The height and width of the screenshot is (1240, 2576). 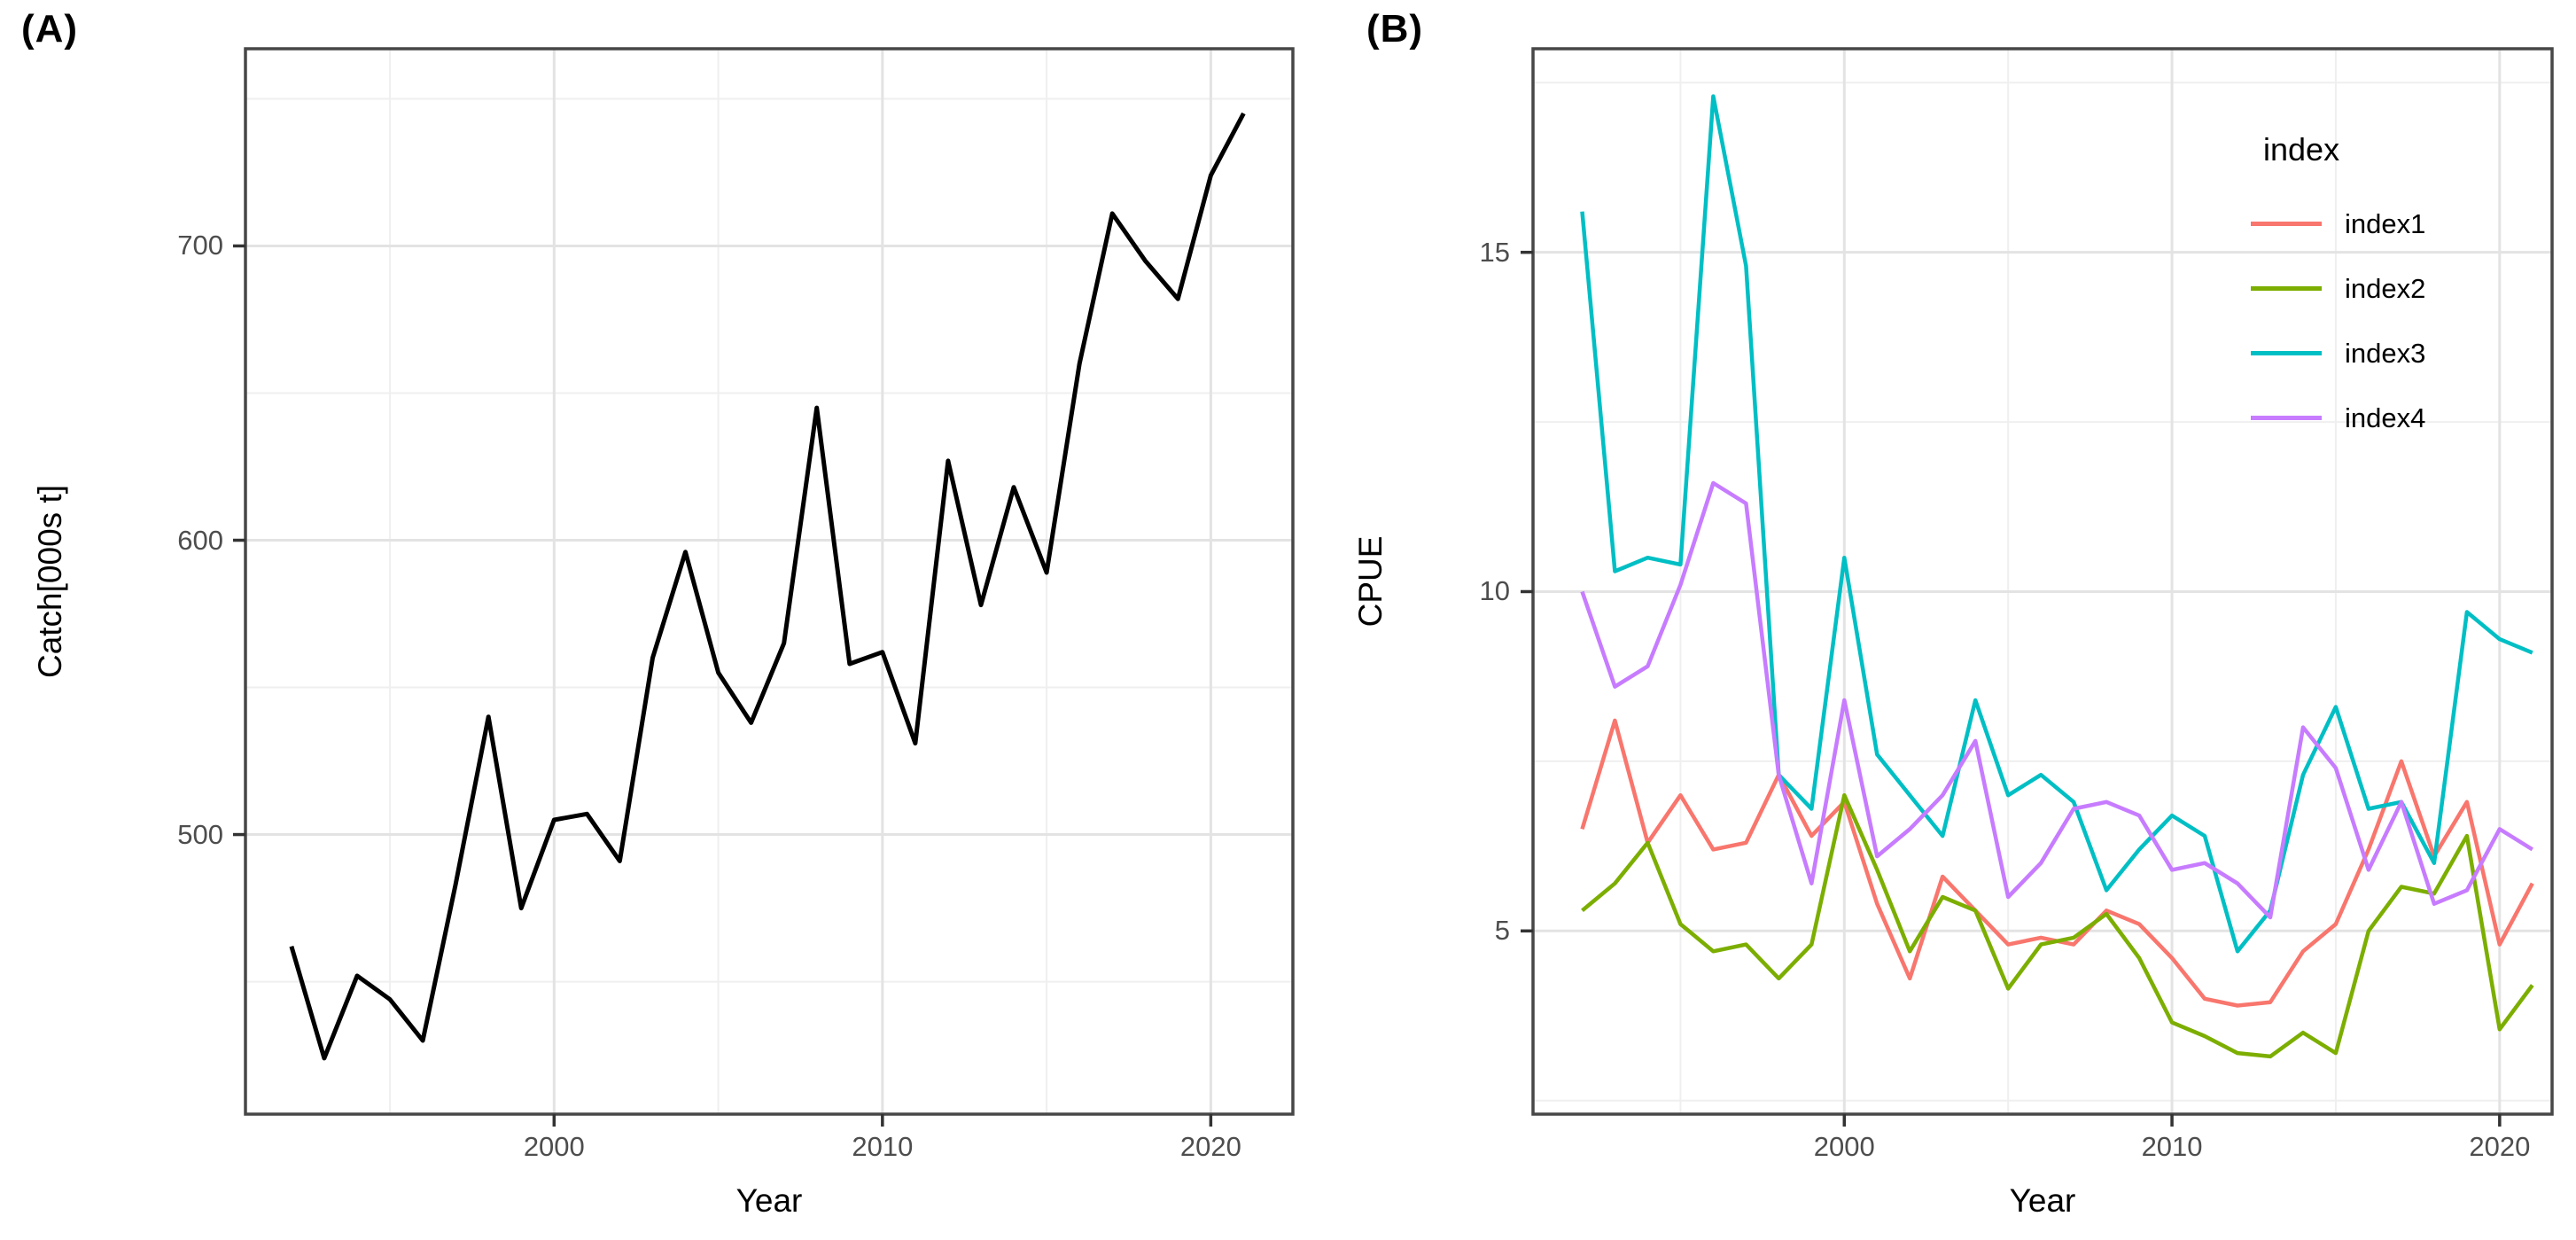 I want to click on series-line-index1, so click(x=2057, y=863).